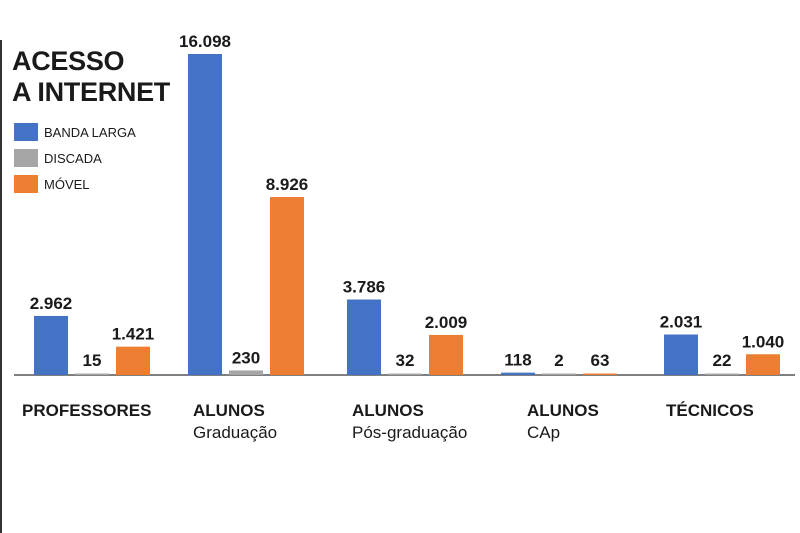  What do you see at coordinates (600, 374) in the screenshot?
I see `bar-movel-alunos-cap` at bounding box center [600, 374].